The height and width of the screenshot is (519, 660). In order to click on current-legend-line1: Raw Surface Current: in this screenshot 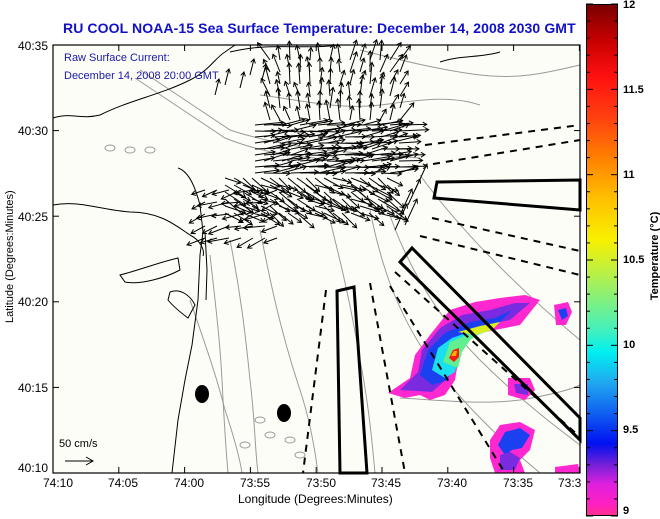, I will do `click(117, 58)`.